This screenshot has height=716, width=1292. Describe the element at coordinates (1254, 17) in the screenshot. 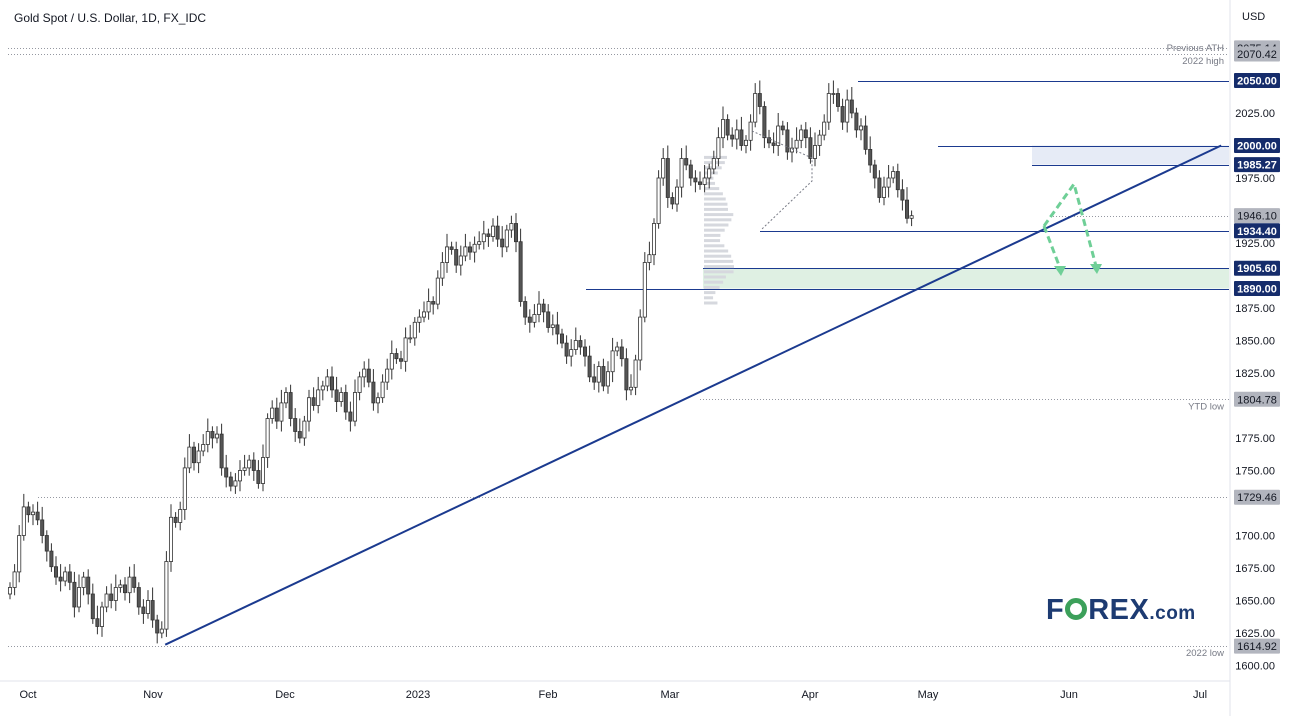

I see `currency-label: USD` at that location.